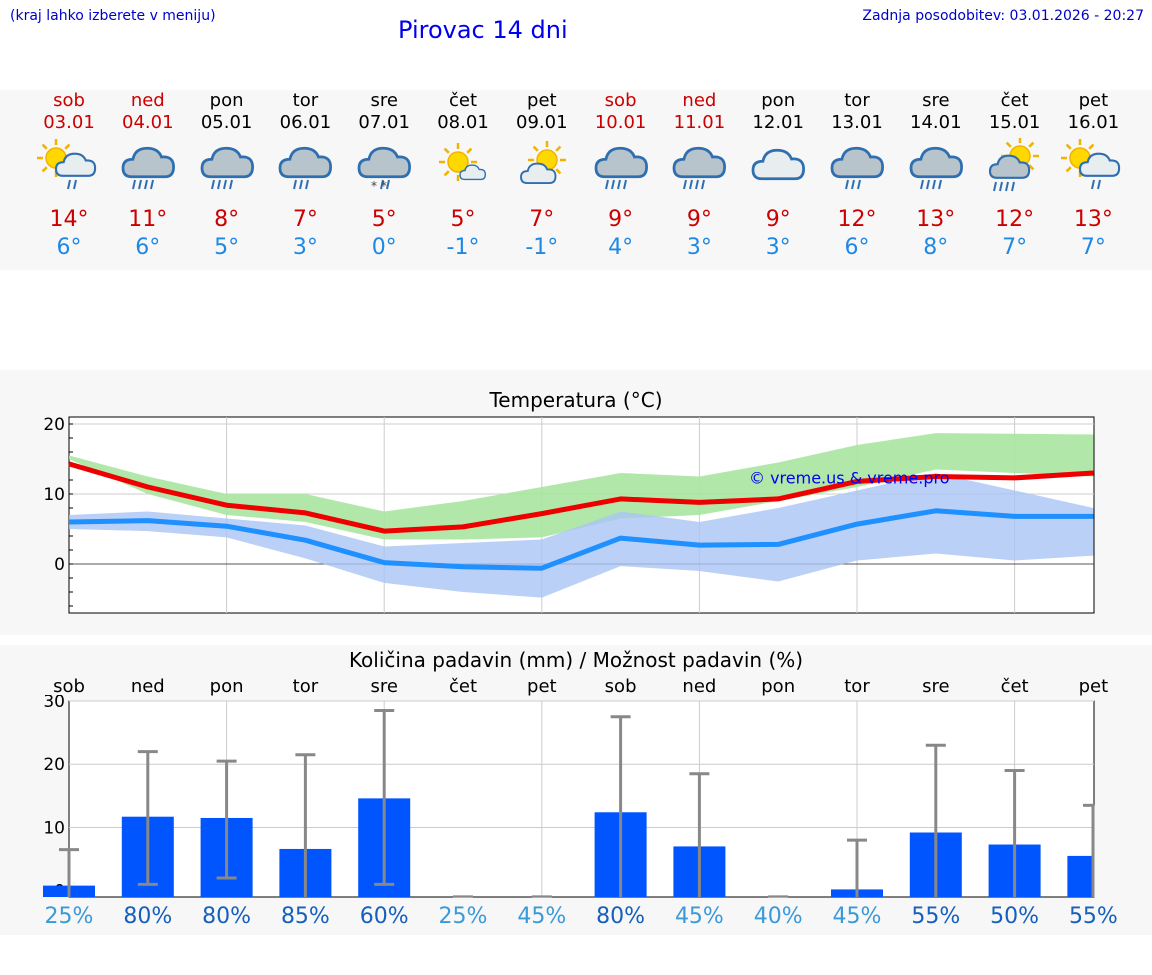  I want to click on min-temperature: 7°, so click(1015, 247).